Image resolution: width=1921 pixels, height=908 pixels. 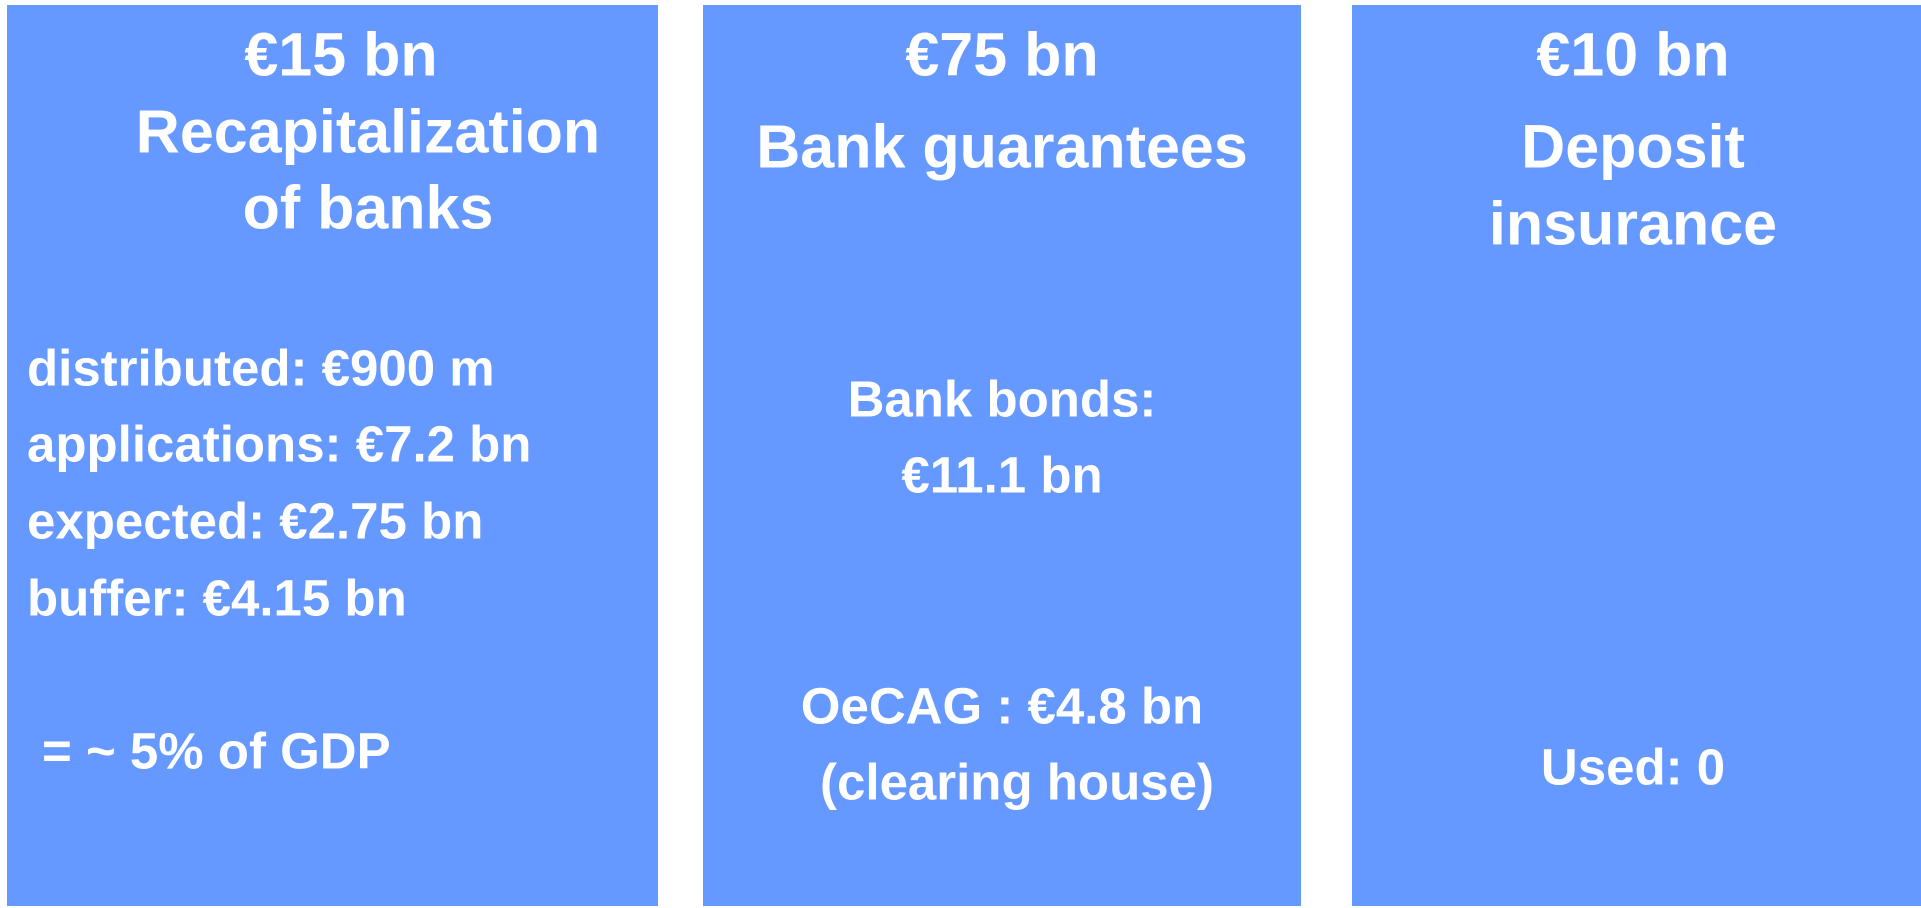 What do you see at coordinates (217, 598) in the screenshot?
I see `item: buffer: €4.15 bn` at bounding box center [217, 598].